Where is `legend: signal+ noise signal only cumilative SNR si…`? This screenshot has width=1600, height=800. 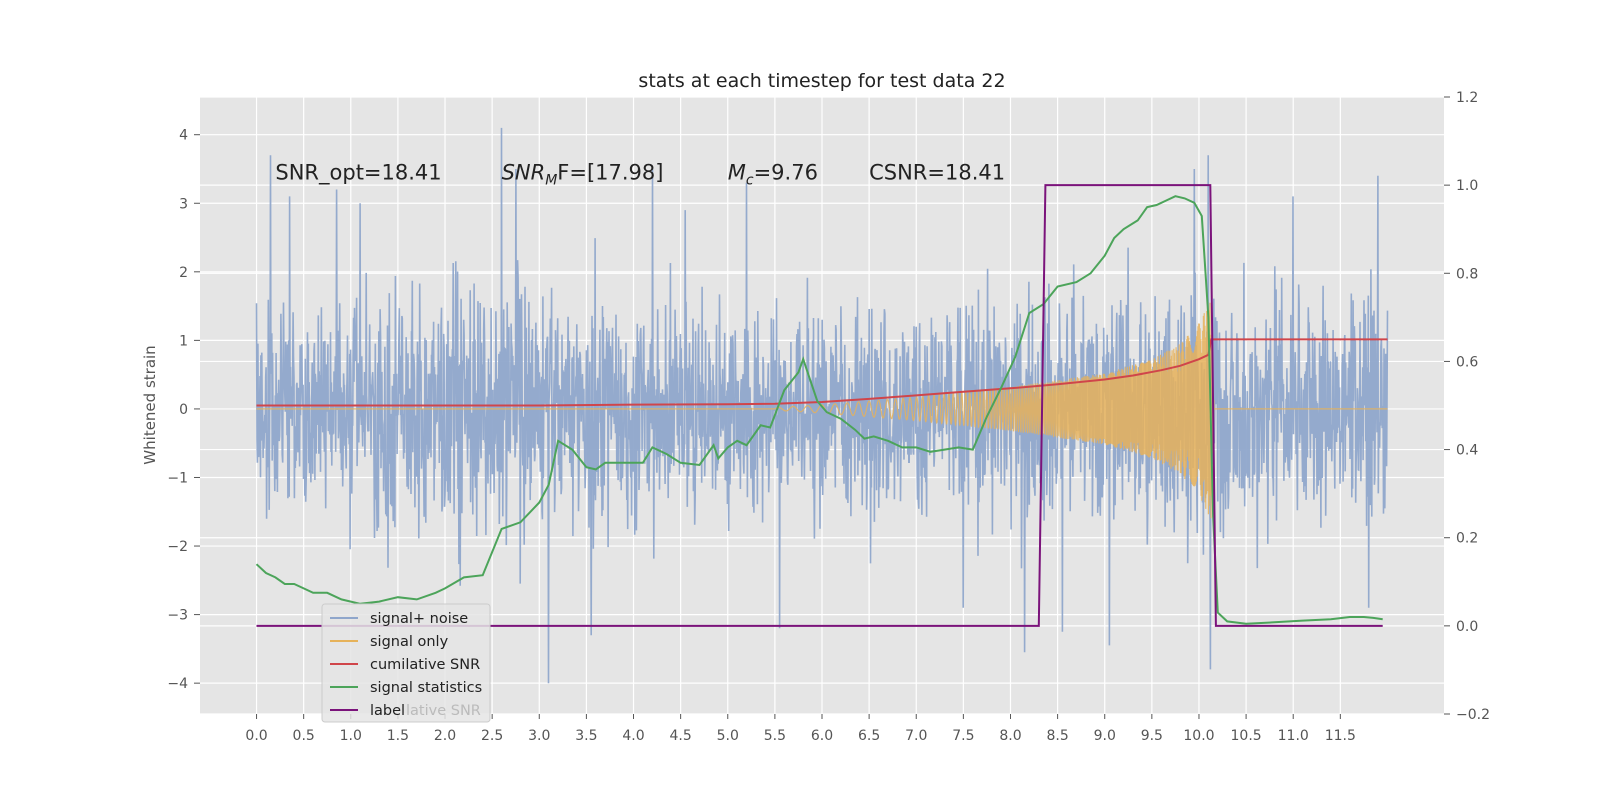 legend: signal+ noise signal only cumilative SNR si… is located at coordinates (406, 663).